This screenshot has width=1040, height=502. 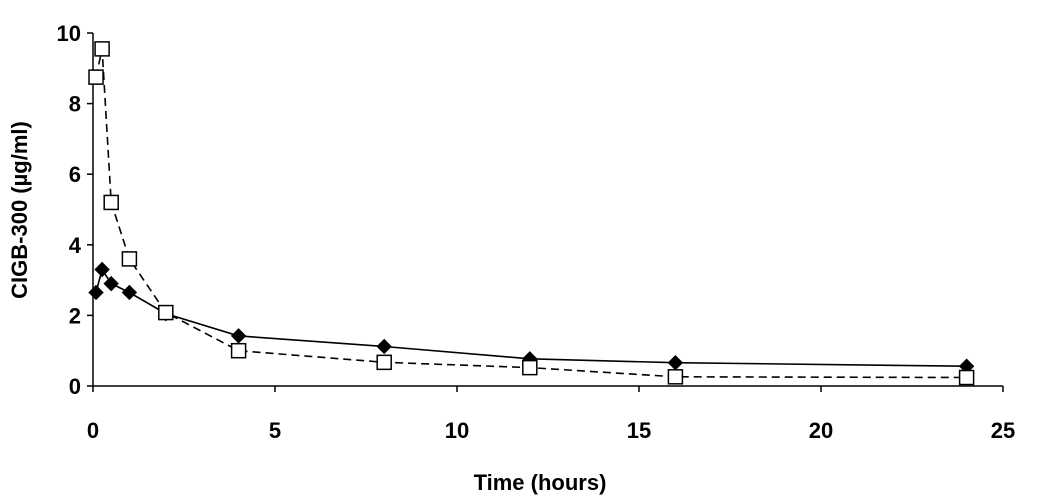 I want to click on x-tick-label: 5, so click(x=275, y=430).